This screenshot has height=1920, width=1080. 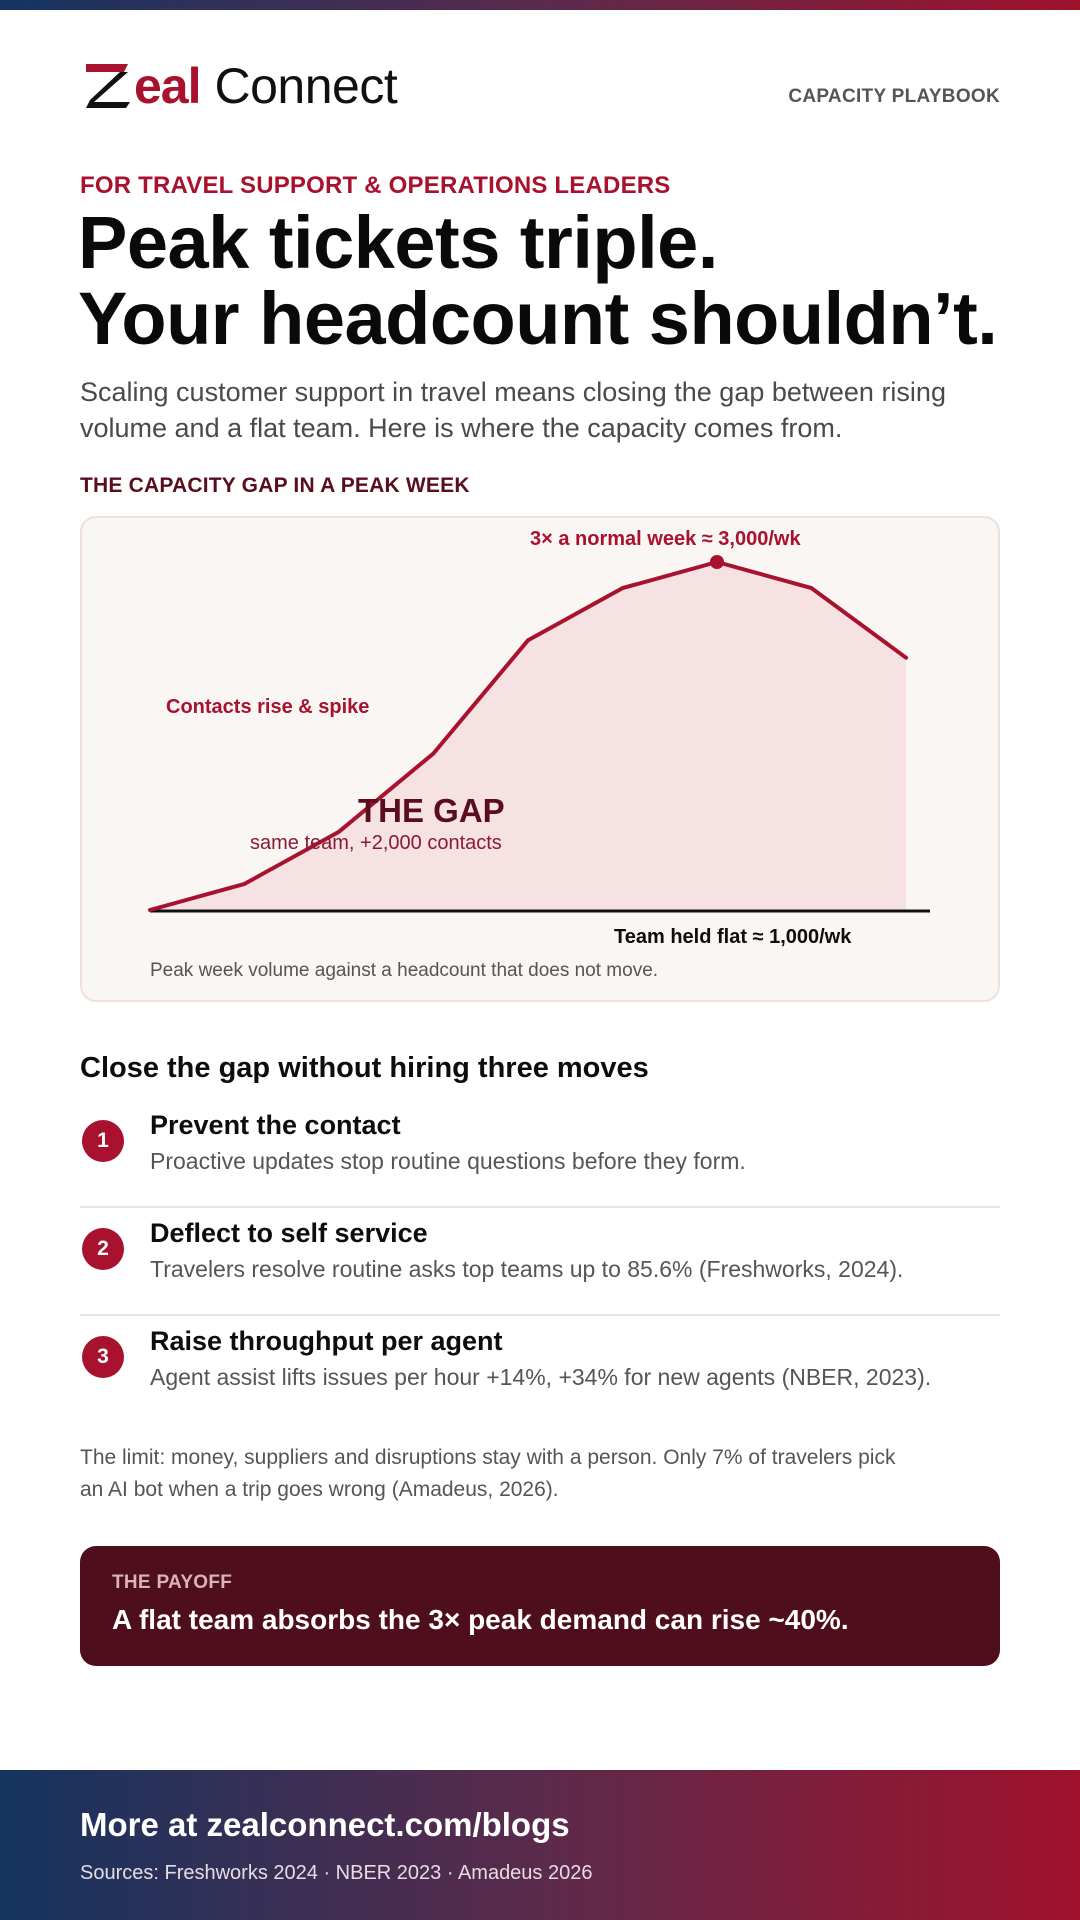 I want to click on chart-section-label: THE CAPACITY GAP IN A PEAK WEEK, so click(x=275, y=485).